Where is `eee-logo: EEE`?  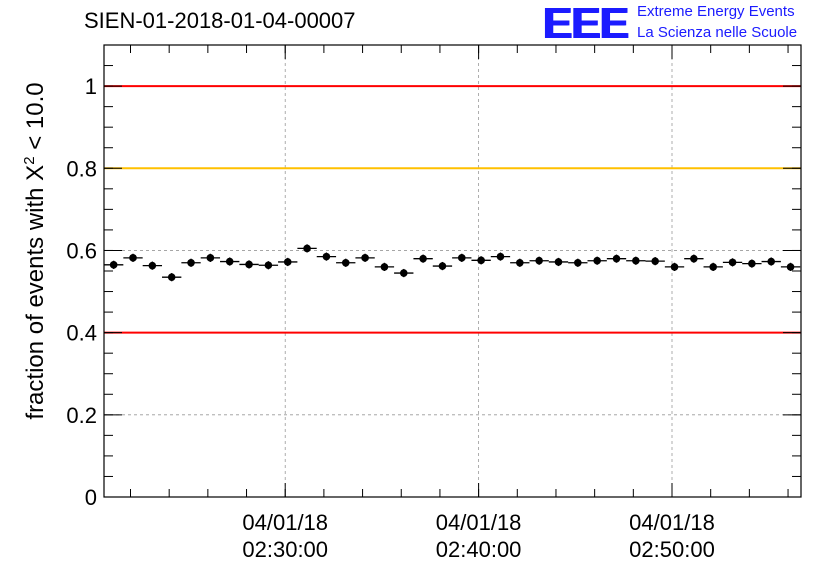 eee-logo: EEE is located at coordinates (586, 24).